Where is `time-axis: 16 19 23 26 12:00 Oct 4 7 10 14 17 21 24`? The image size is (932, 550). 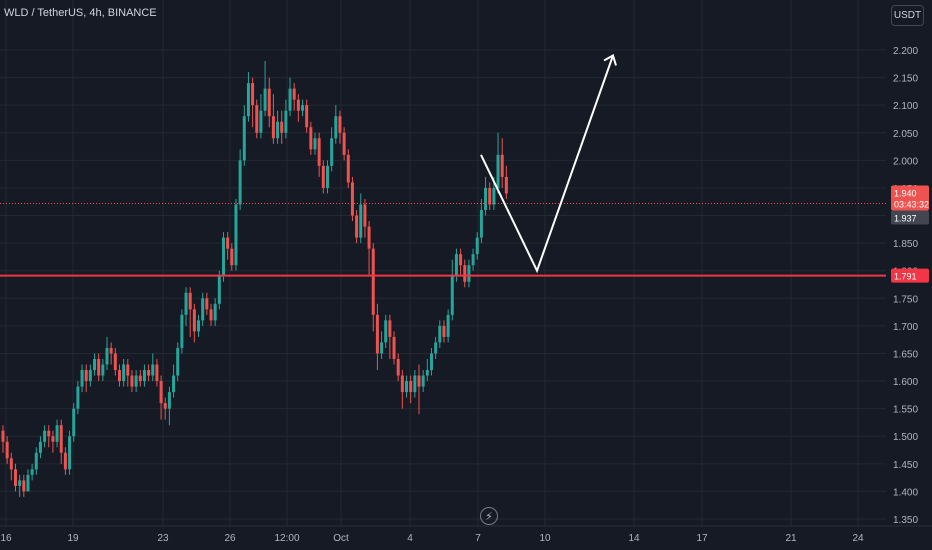
time-axis: 16 19 23 26 12:00 Oct 4 7 10 14 17 21 24 is located at coordinates (466, 534).